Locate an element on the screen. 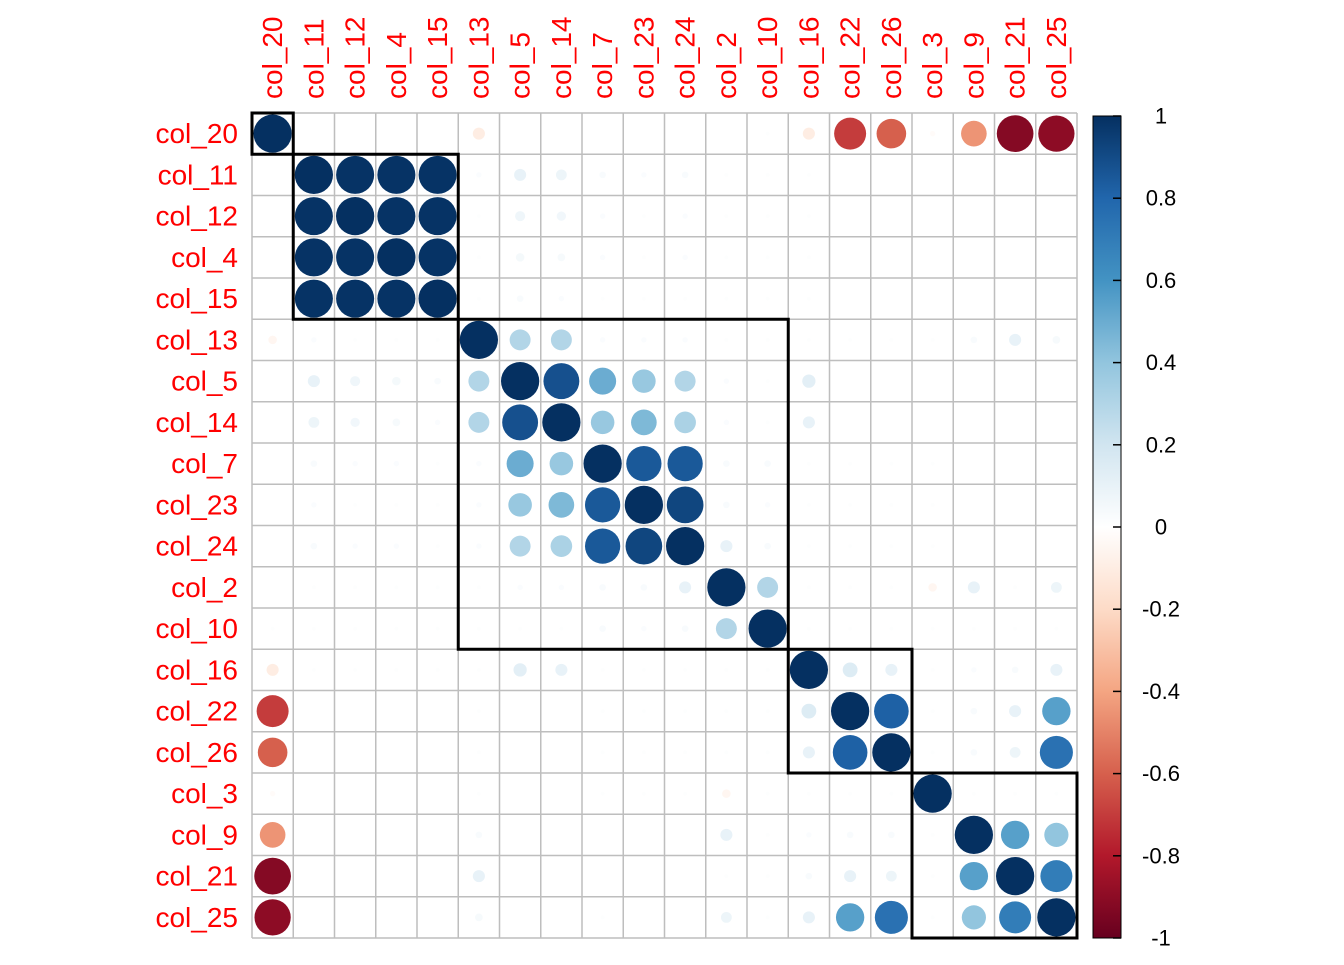 This screenshot has height=965, width=1344. row-label: col_13 is located at coordinates (196, 339).